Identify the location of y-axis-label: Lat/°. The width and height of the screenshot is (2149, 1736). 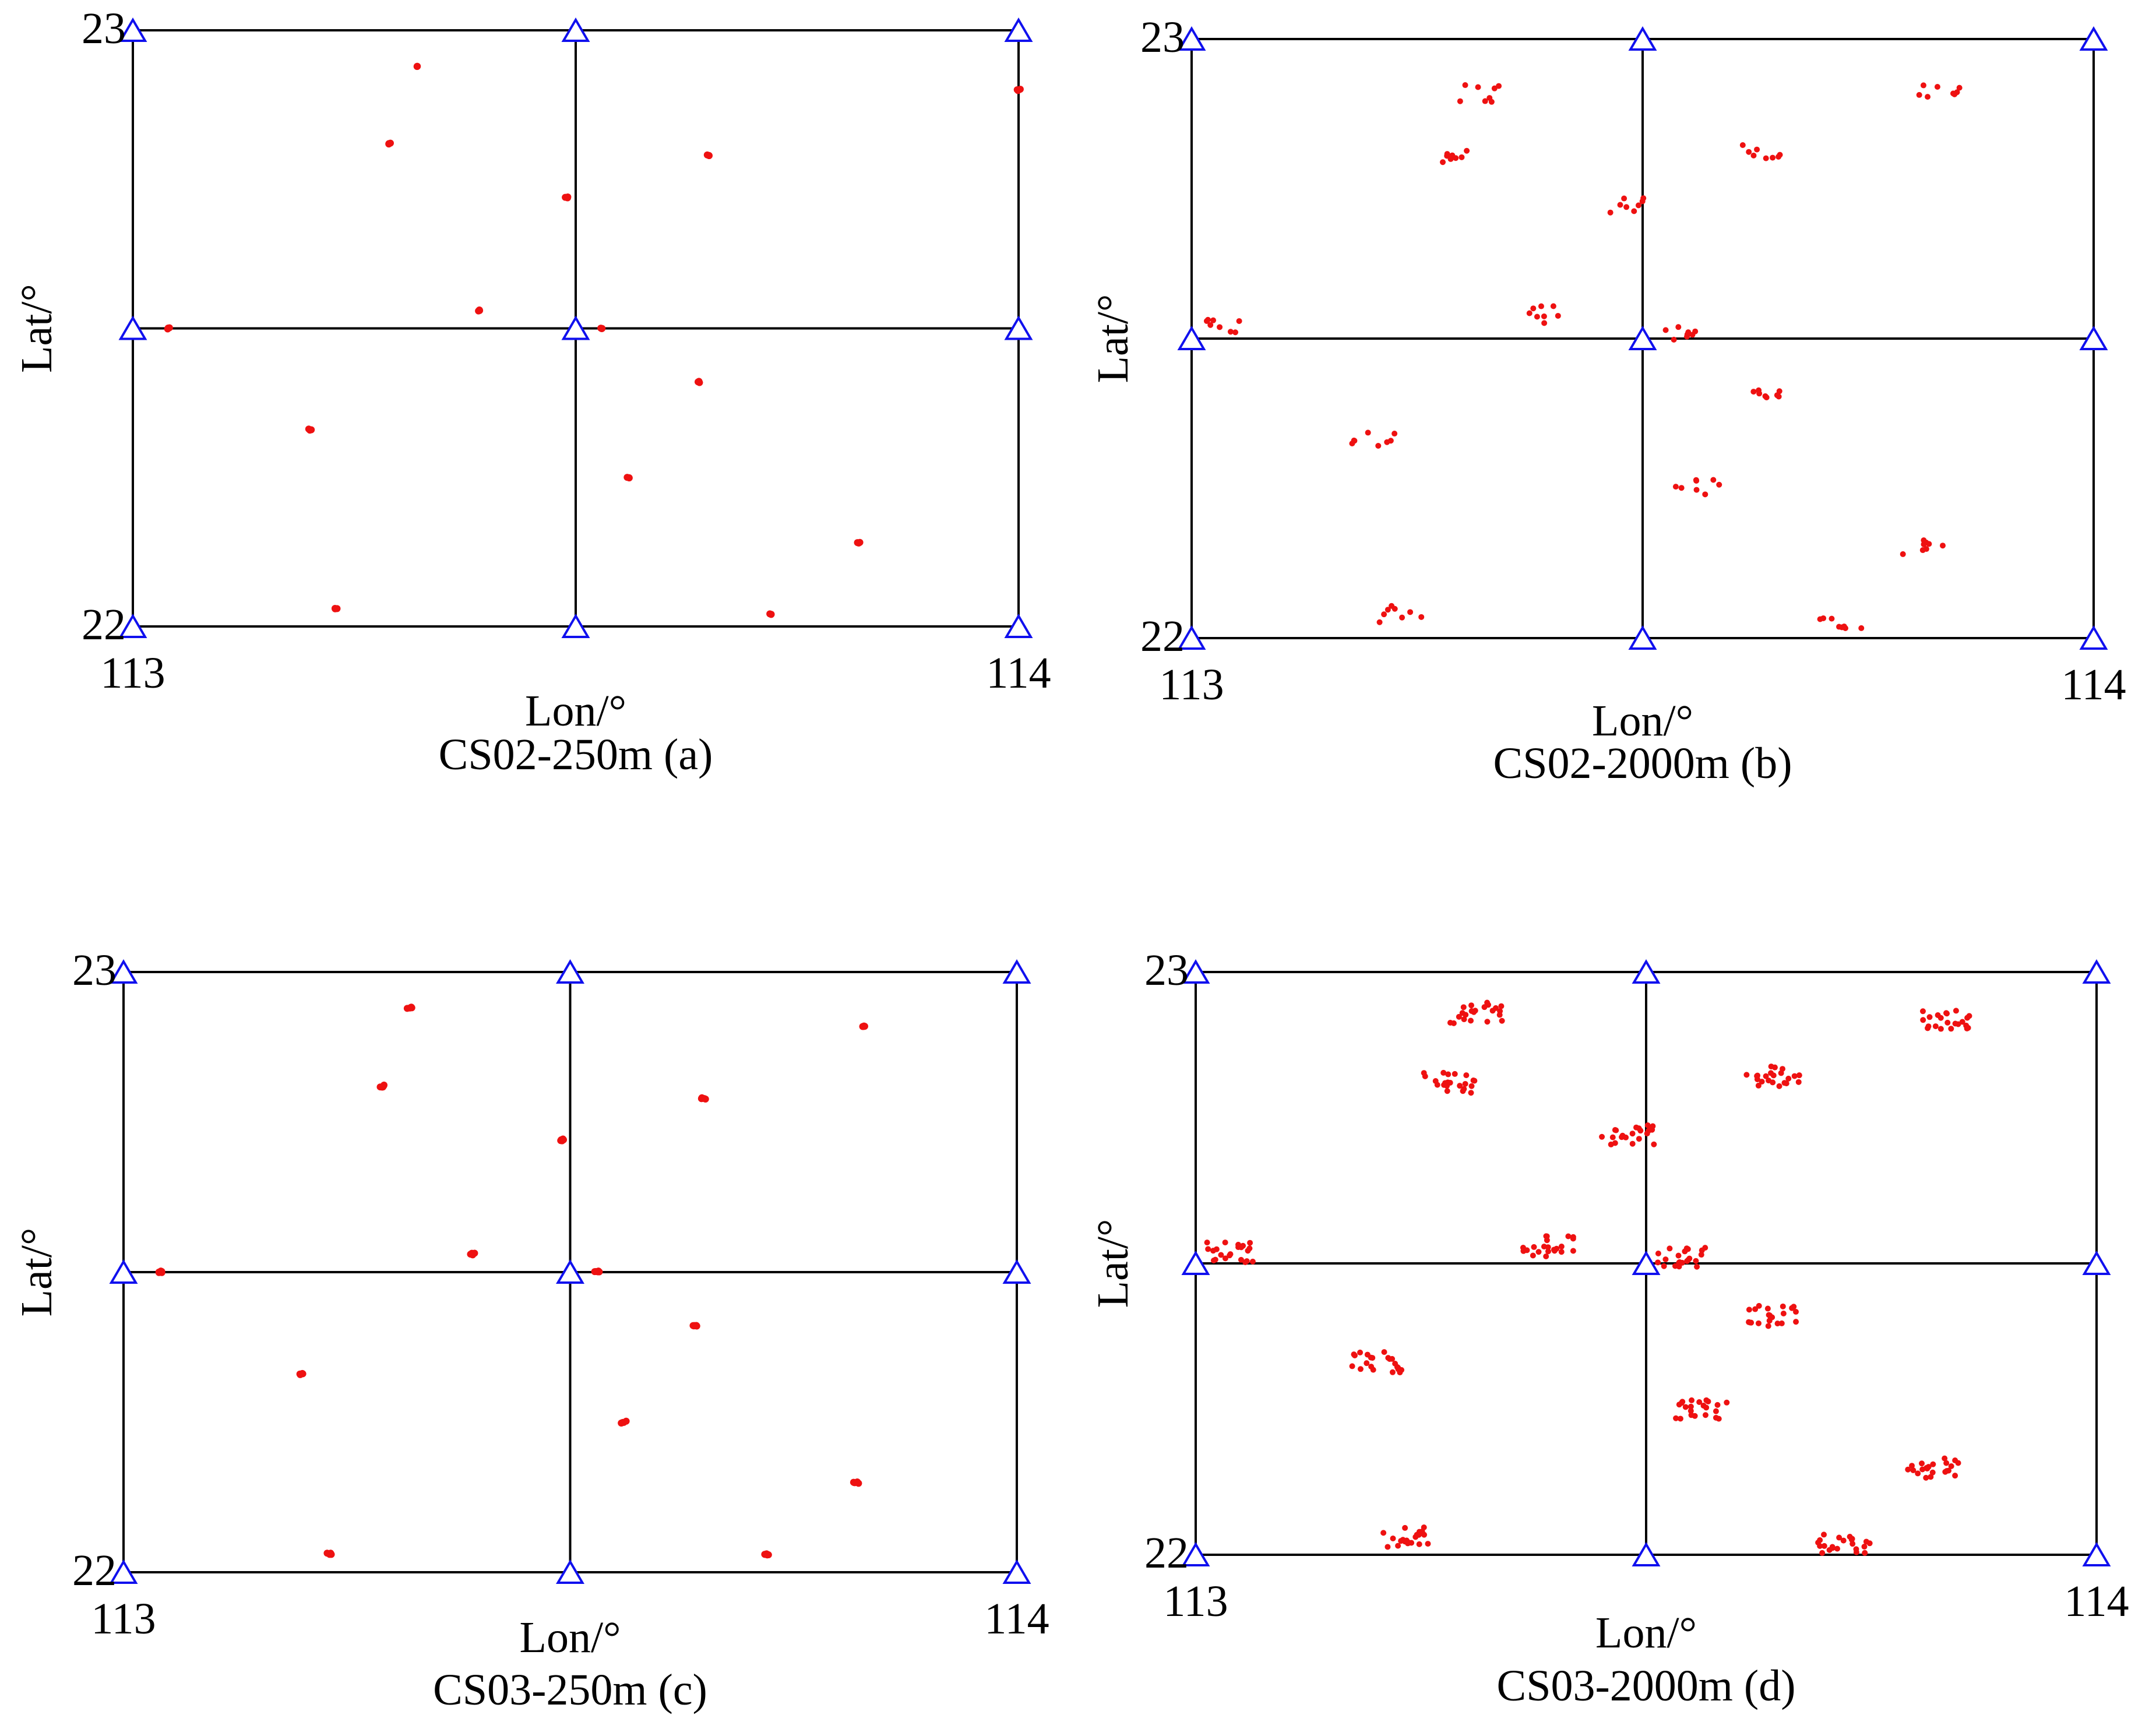
(1112, 1263).